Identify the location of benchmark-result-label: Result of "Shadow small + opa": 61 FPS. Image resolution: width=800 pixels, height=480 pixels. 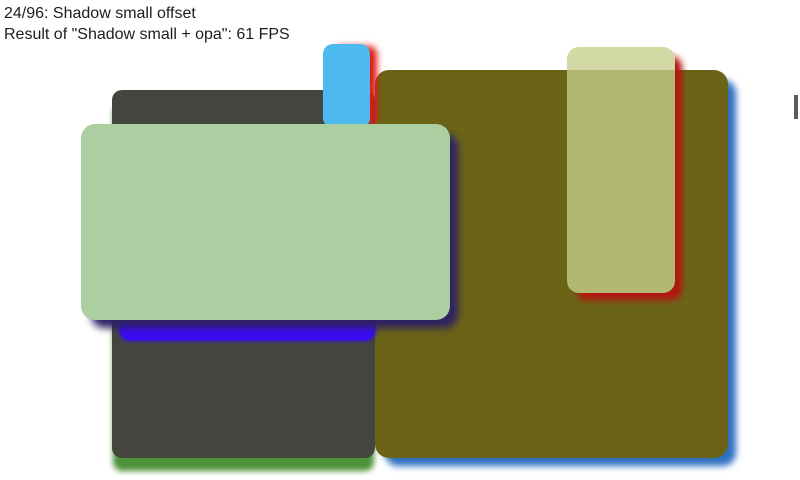
(147, 34).